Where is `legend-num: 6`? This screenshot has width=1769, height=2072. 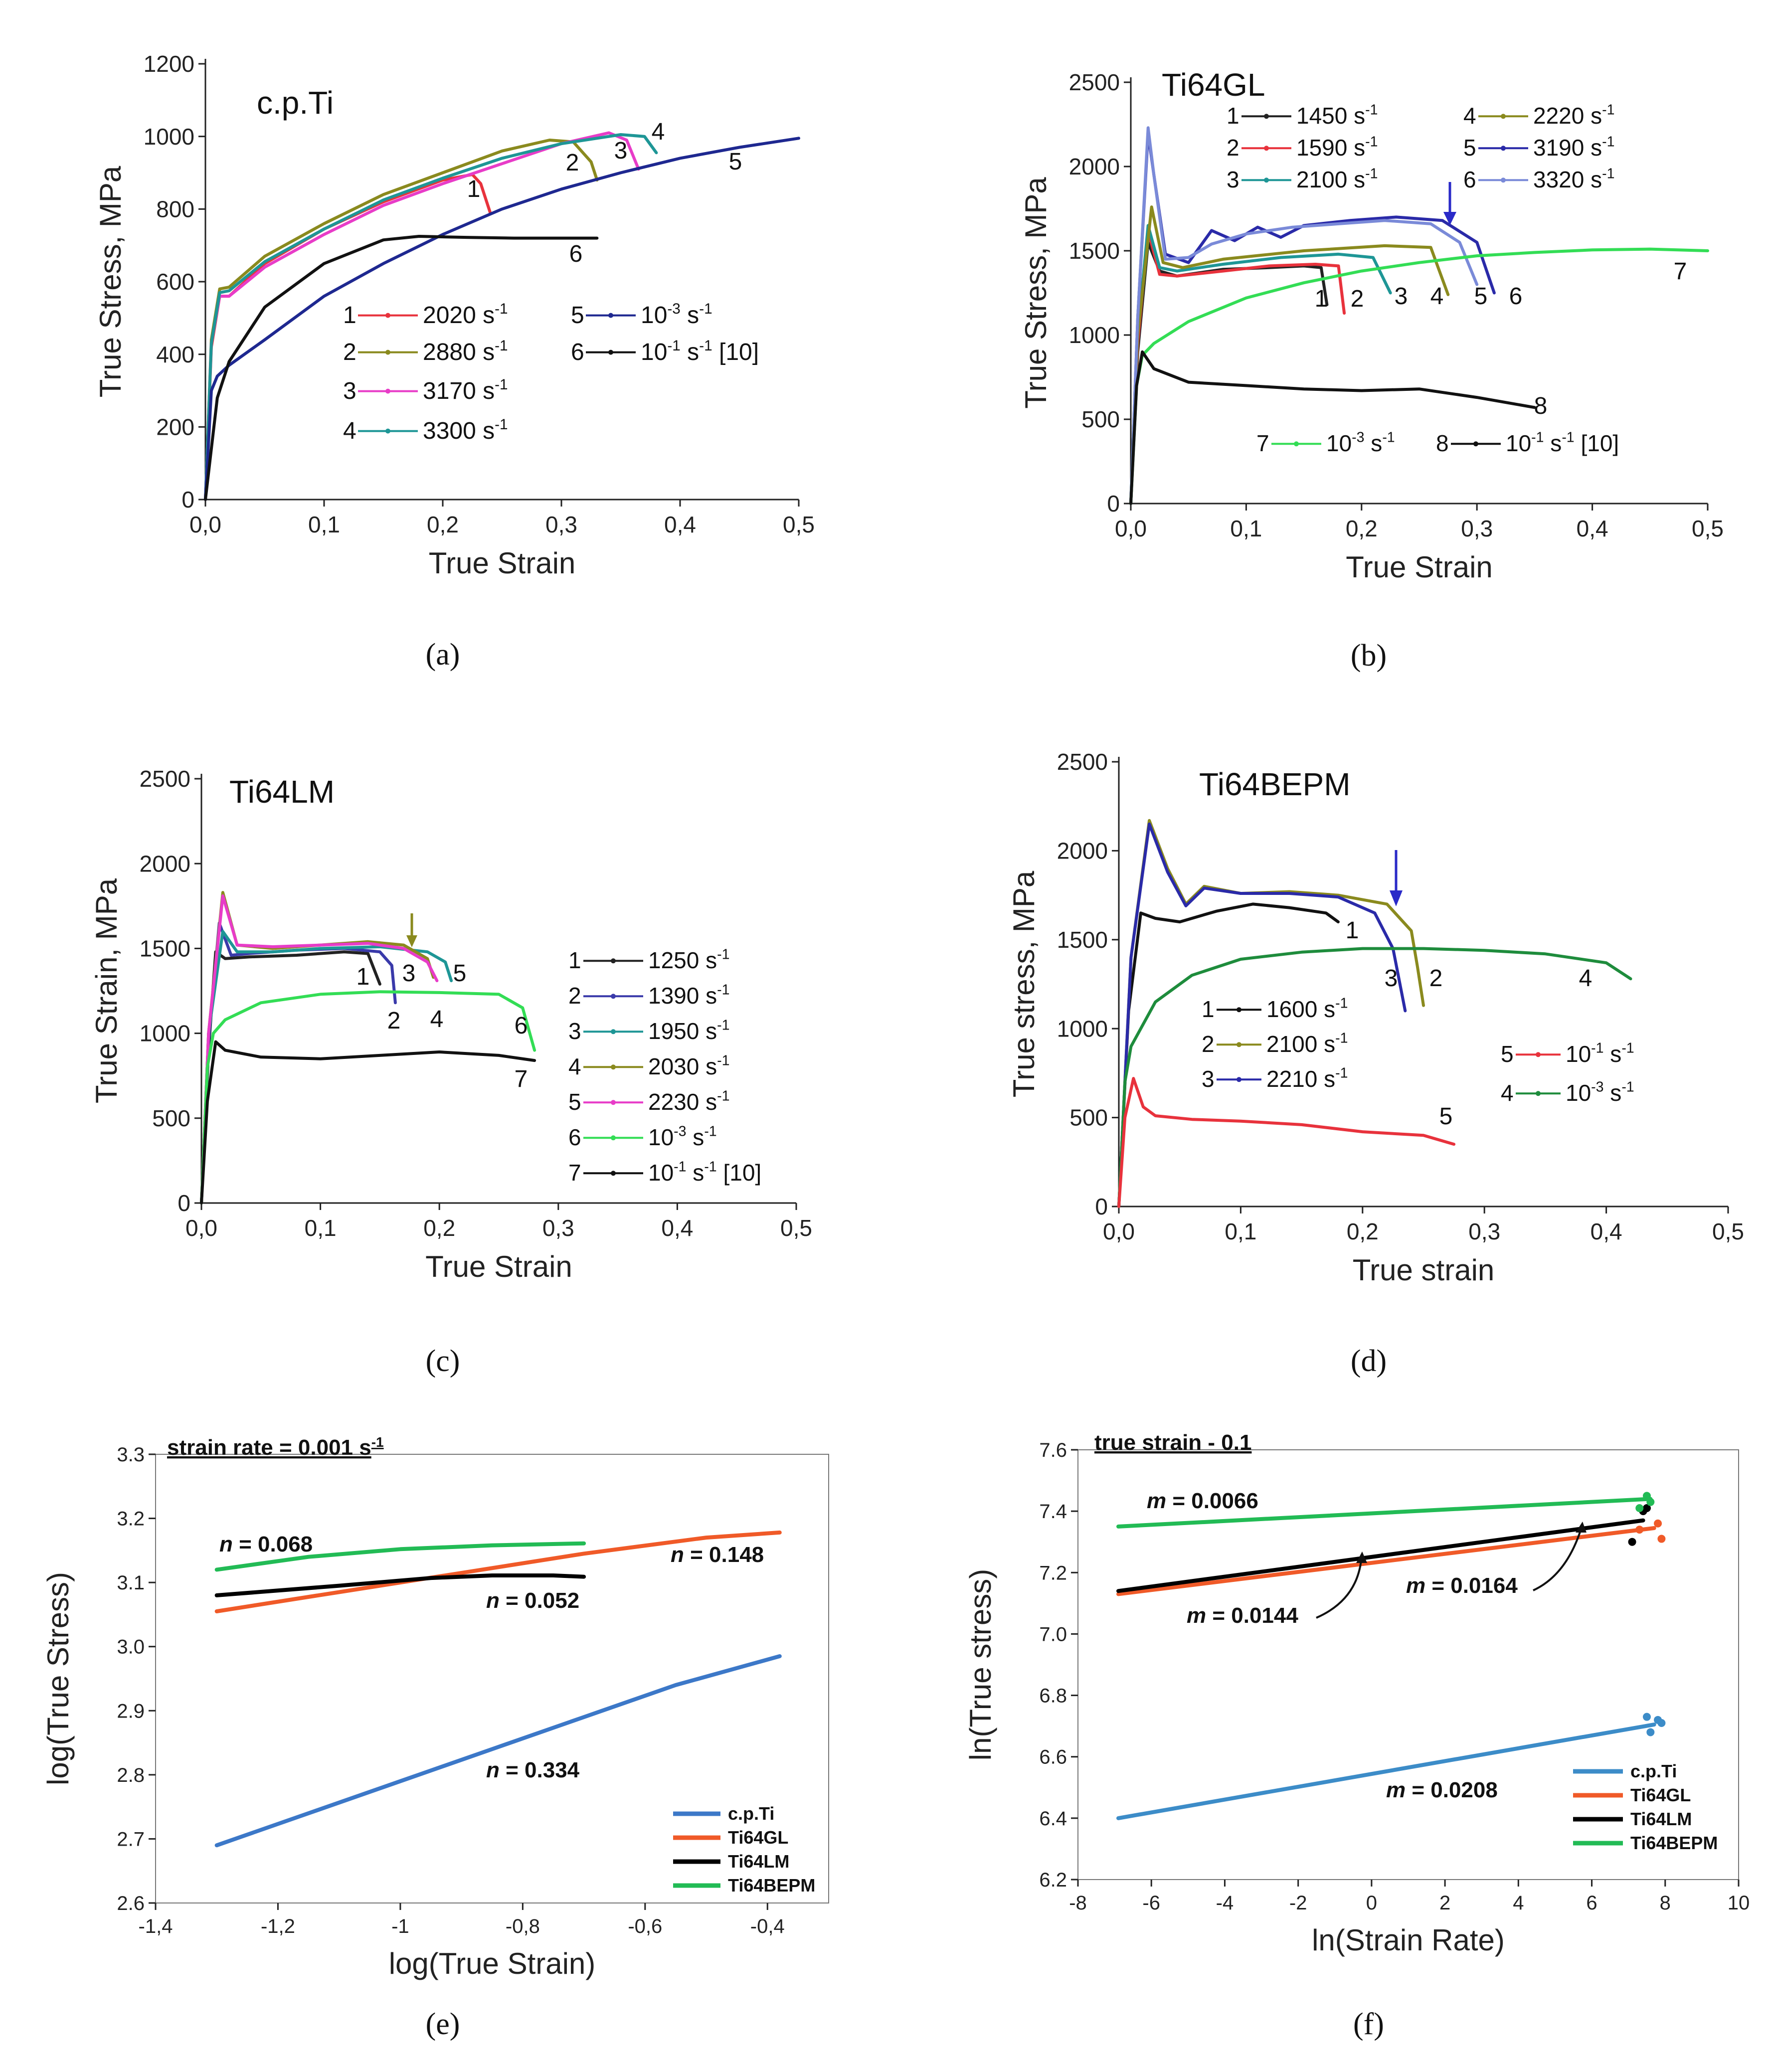
legend-num: 6 is located at coordinates (574, 1137).